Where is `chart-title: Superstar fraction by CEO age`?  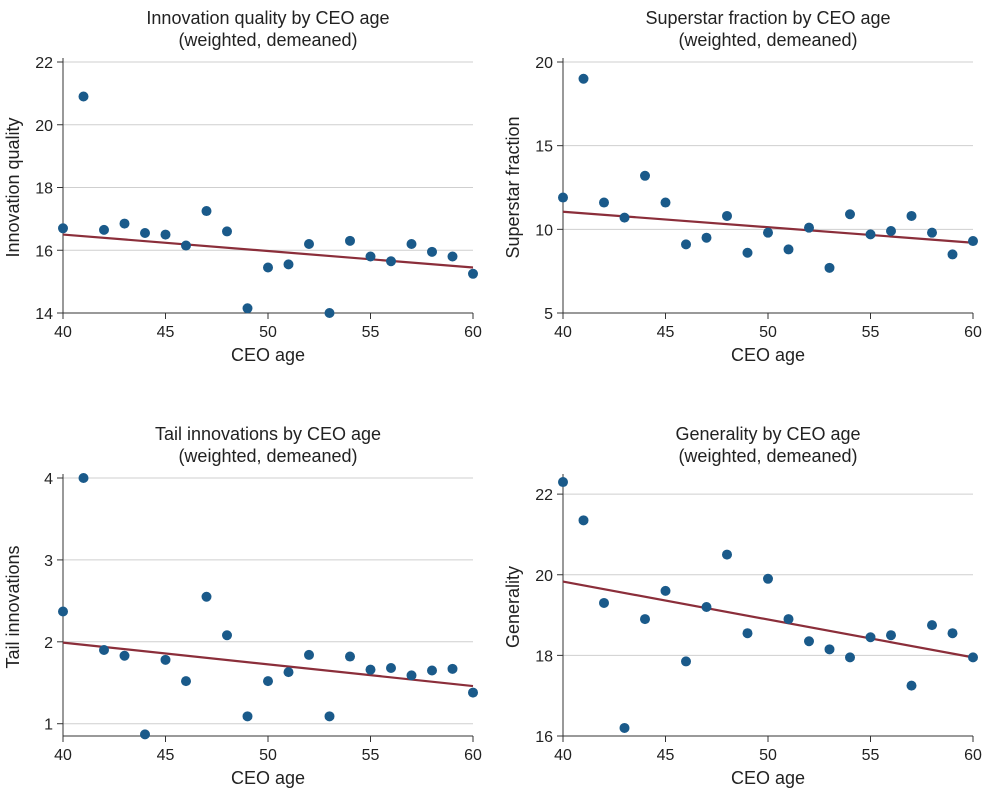
chart-title: Superstar fraction by CEO age is located at coordinates (767, 18).